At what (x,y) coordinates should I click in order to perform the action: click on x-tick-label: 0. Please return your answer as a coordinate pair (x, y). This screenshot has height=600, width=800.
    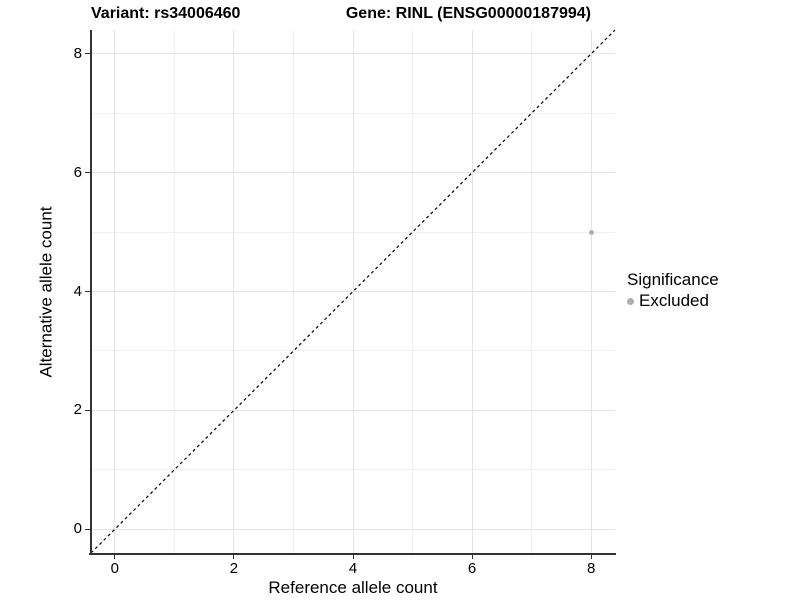
    Looking at the image, I should click on (114, 568).